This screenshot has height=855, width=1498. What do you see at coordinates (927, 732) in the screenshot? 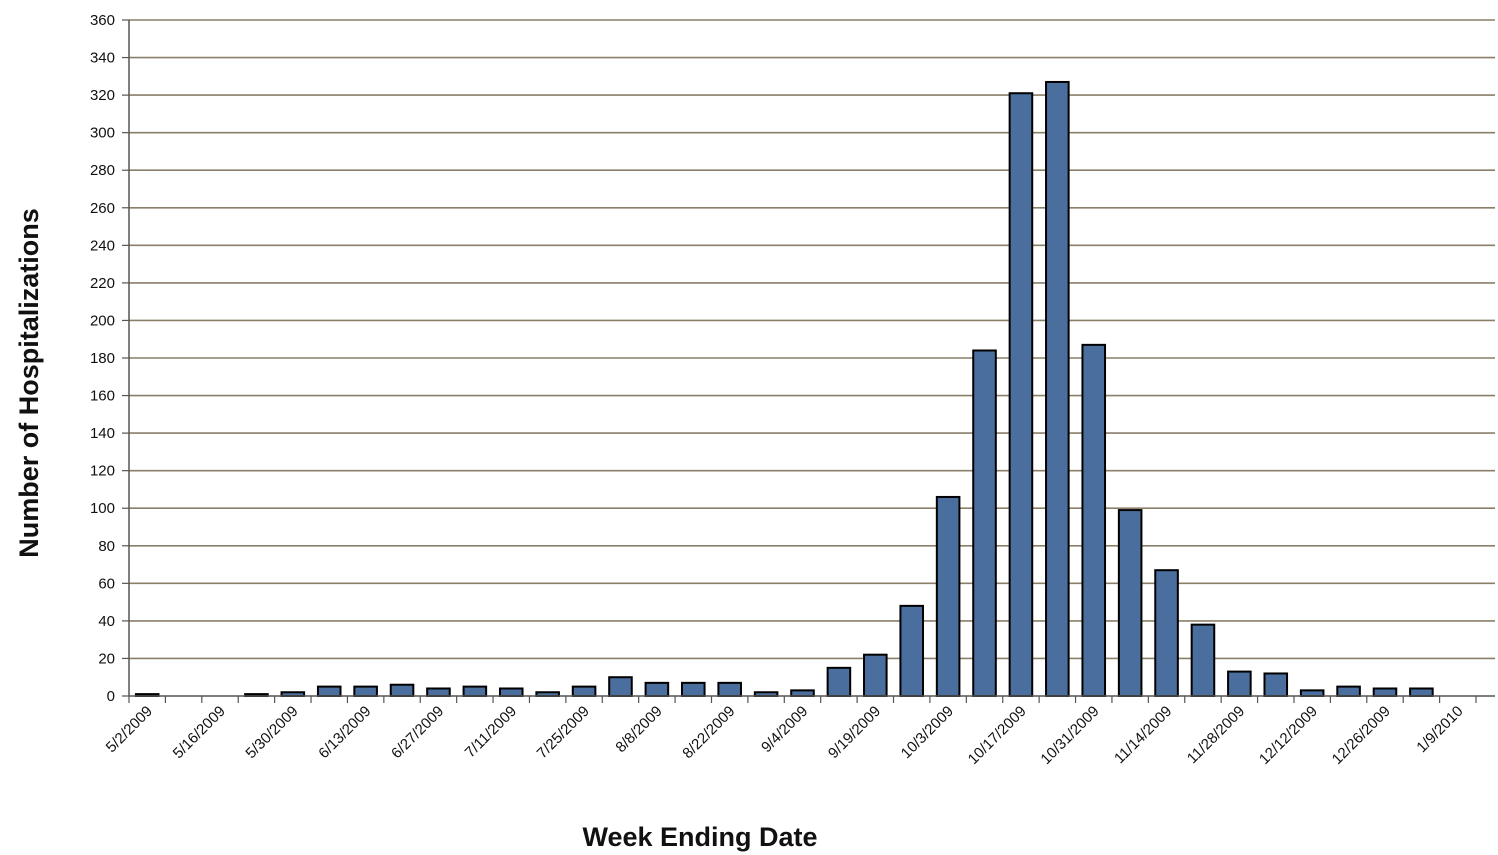
I see `x-tick-label: 10/3/2009` at bounding box center [927, 732].